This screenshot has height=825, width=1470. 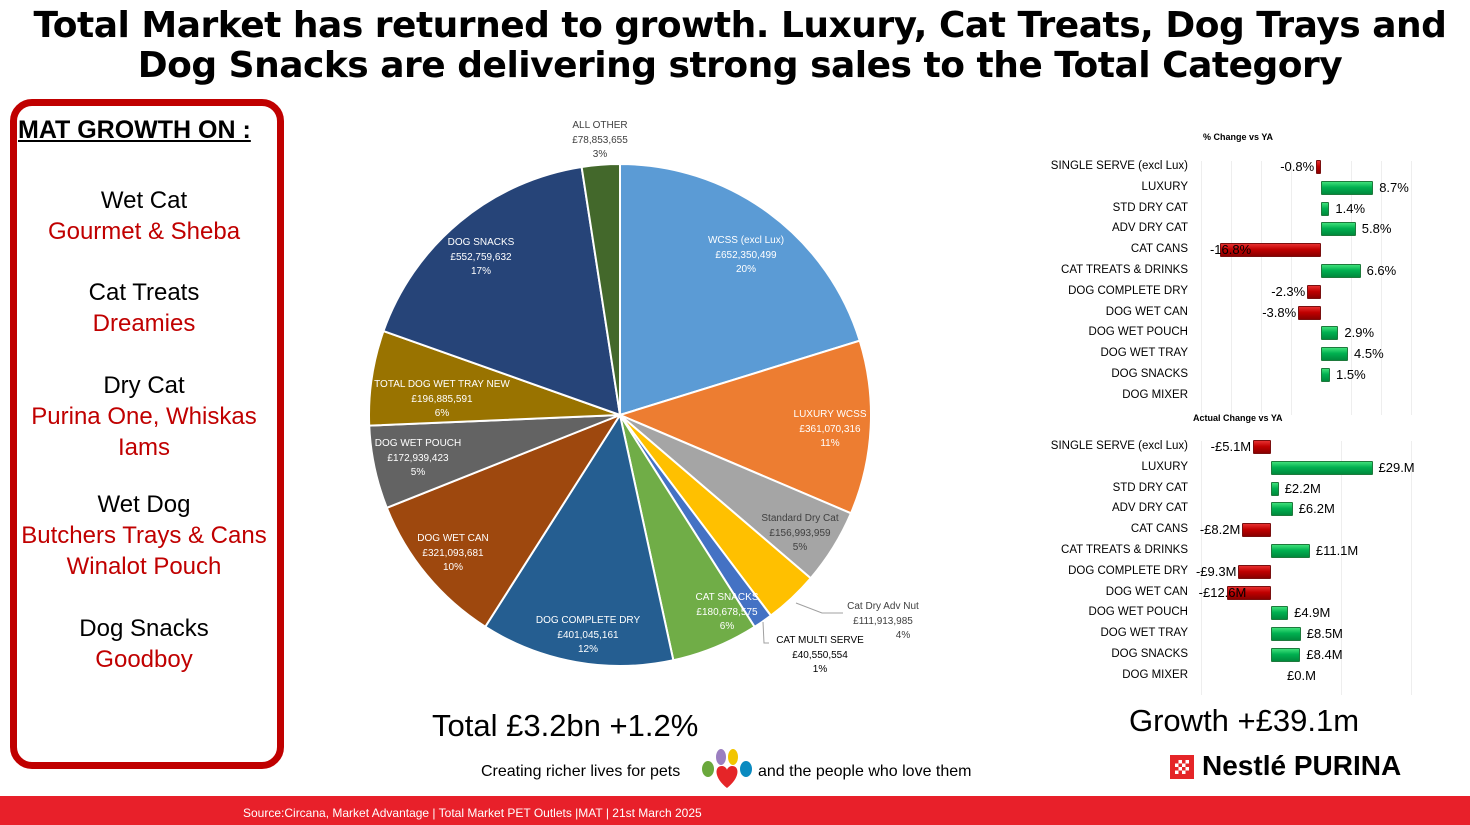 I want to click on pie-label-value-text: £552,759,632, so click(x=481, y=257).